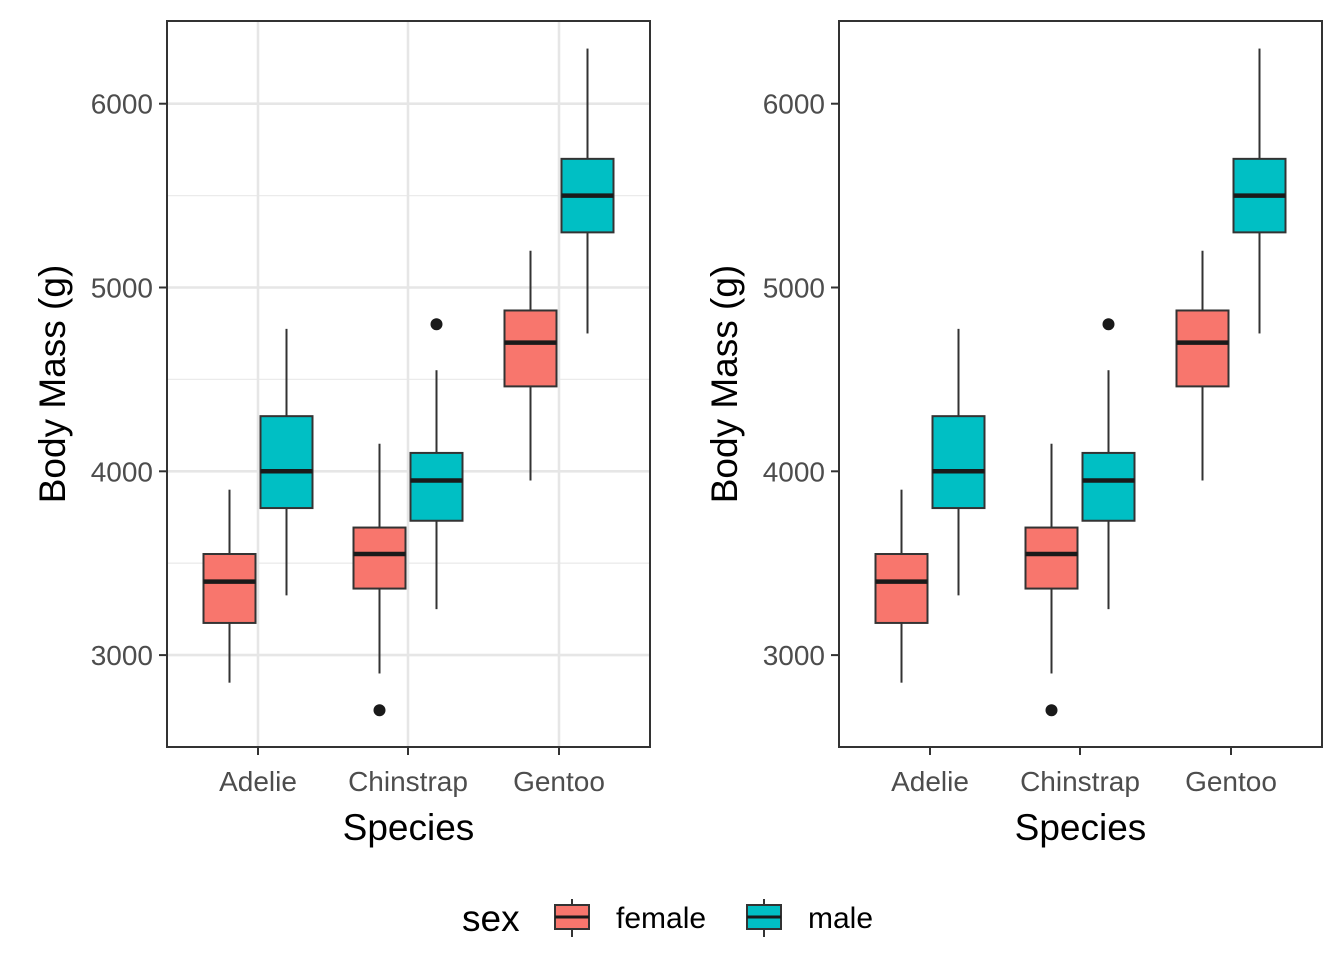  I want to click on legend-title: sex, so click(491, 918).